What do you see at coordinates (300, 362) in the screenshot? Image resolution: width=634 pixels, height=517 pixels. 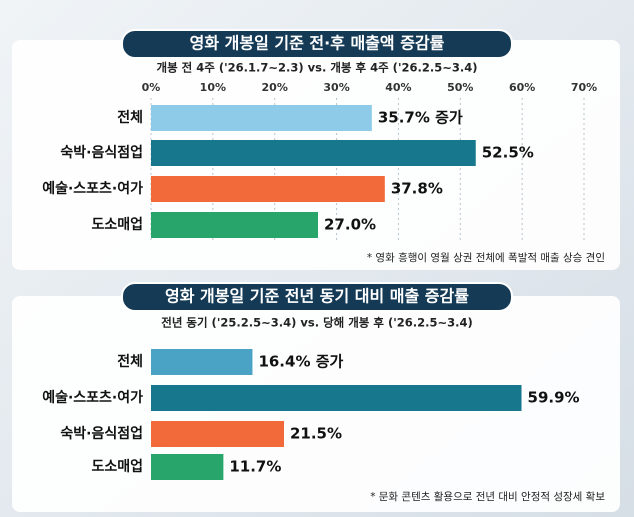 I see `value-label: 16.4% 증가` at bounding box center [300, 362].